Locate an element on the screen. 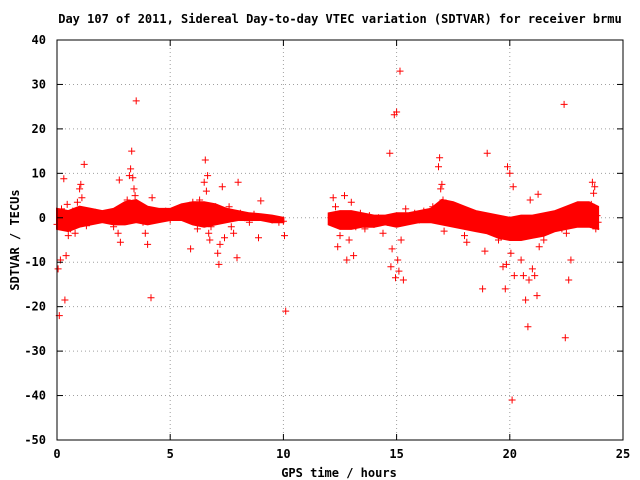 The height and width of the screenshot is (480, 640). x-tick-label: 5 is located at coordinates (170, 454).